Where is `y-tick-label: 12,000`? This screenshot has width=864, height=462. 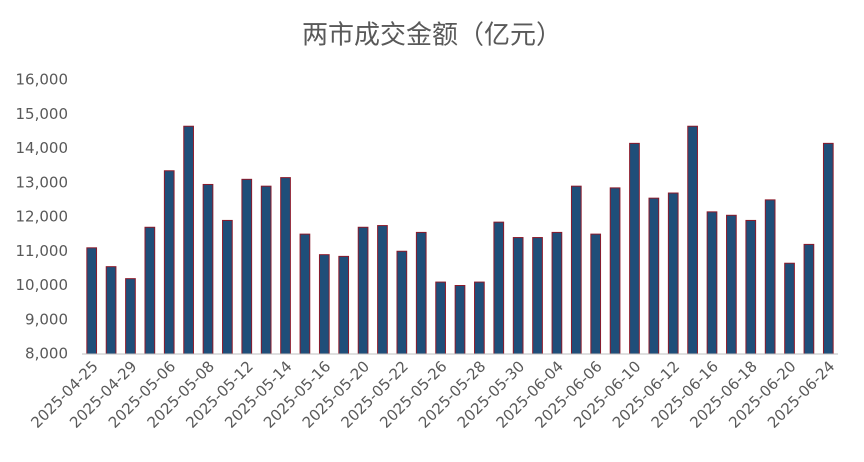
y-tick-label: 12,000 is located at coordinates (42, 217).